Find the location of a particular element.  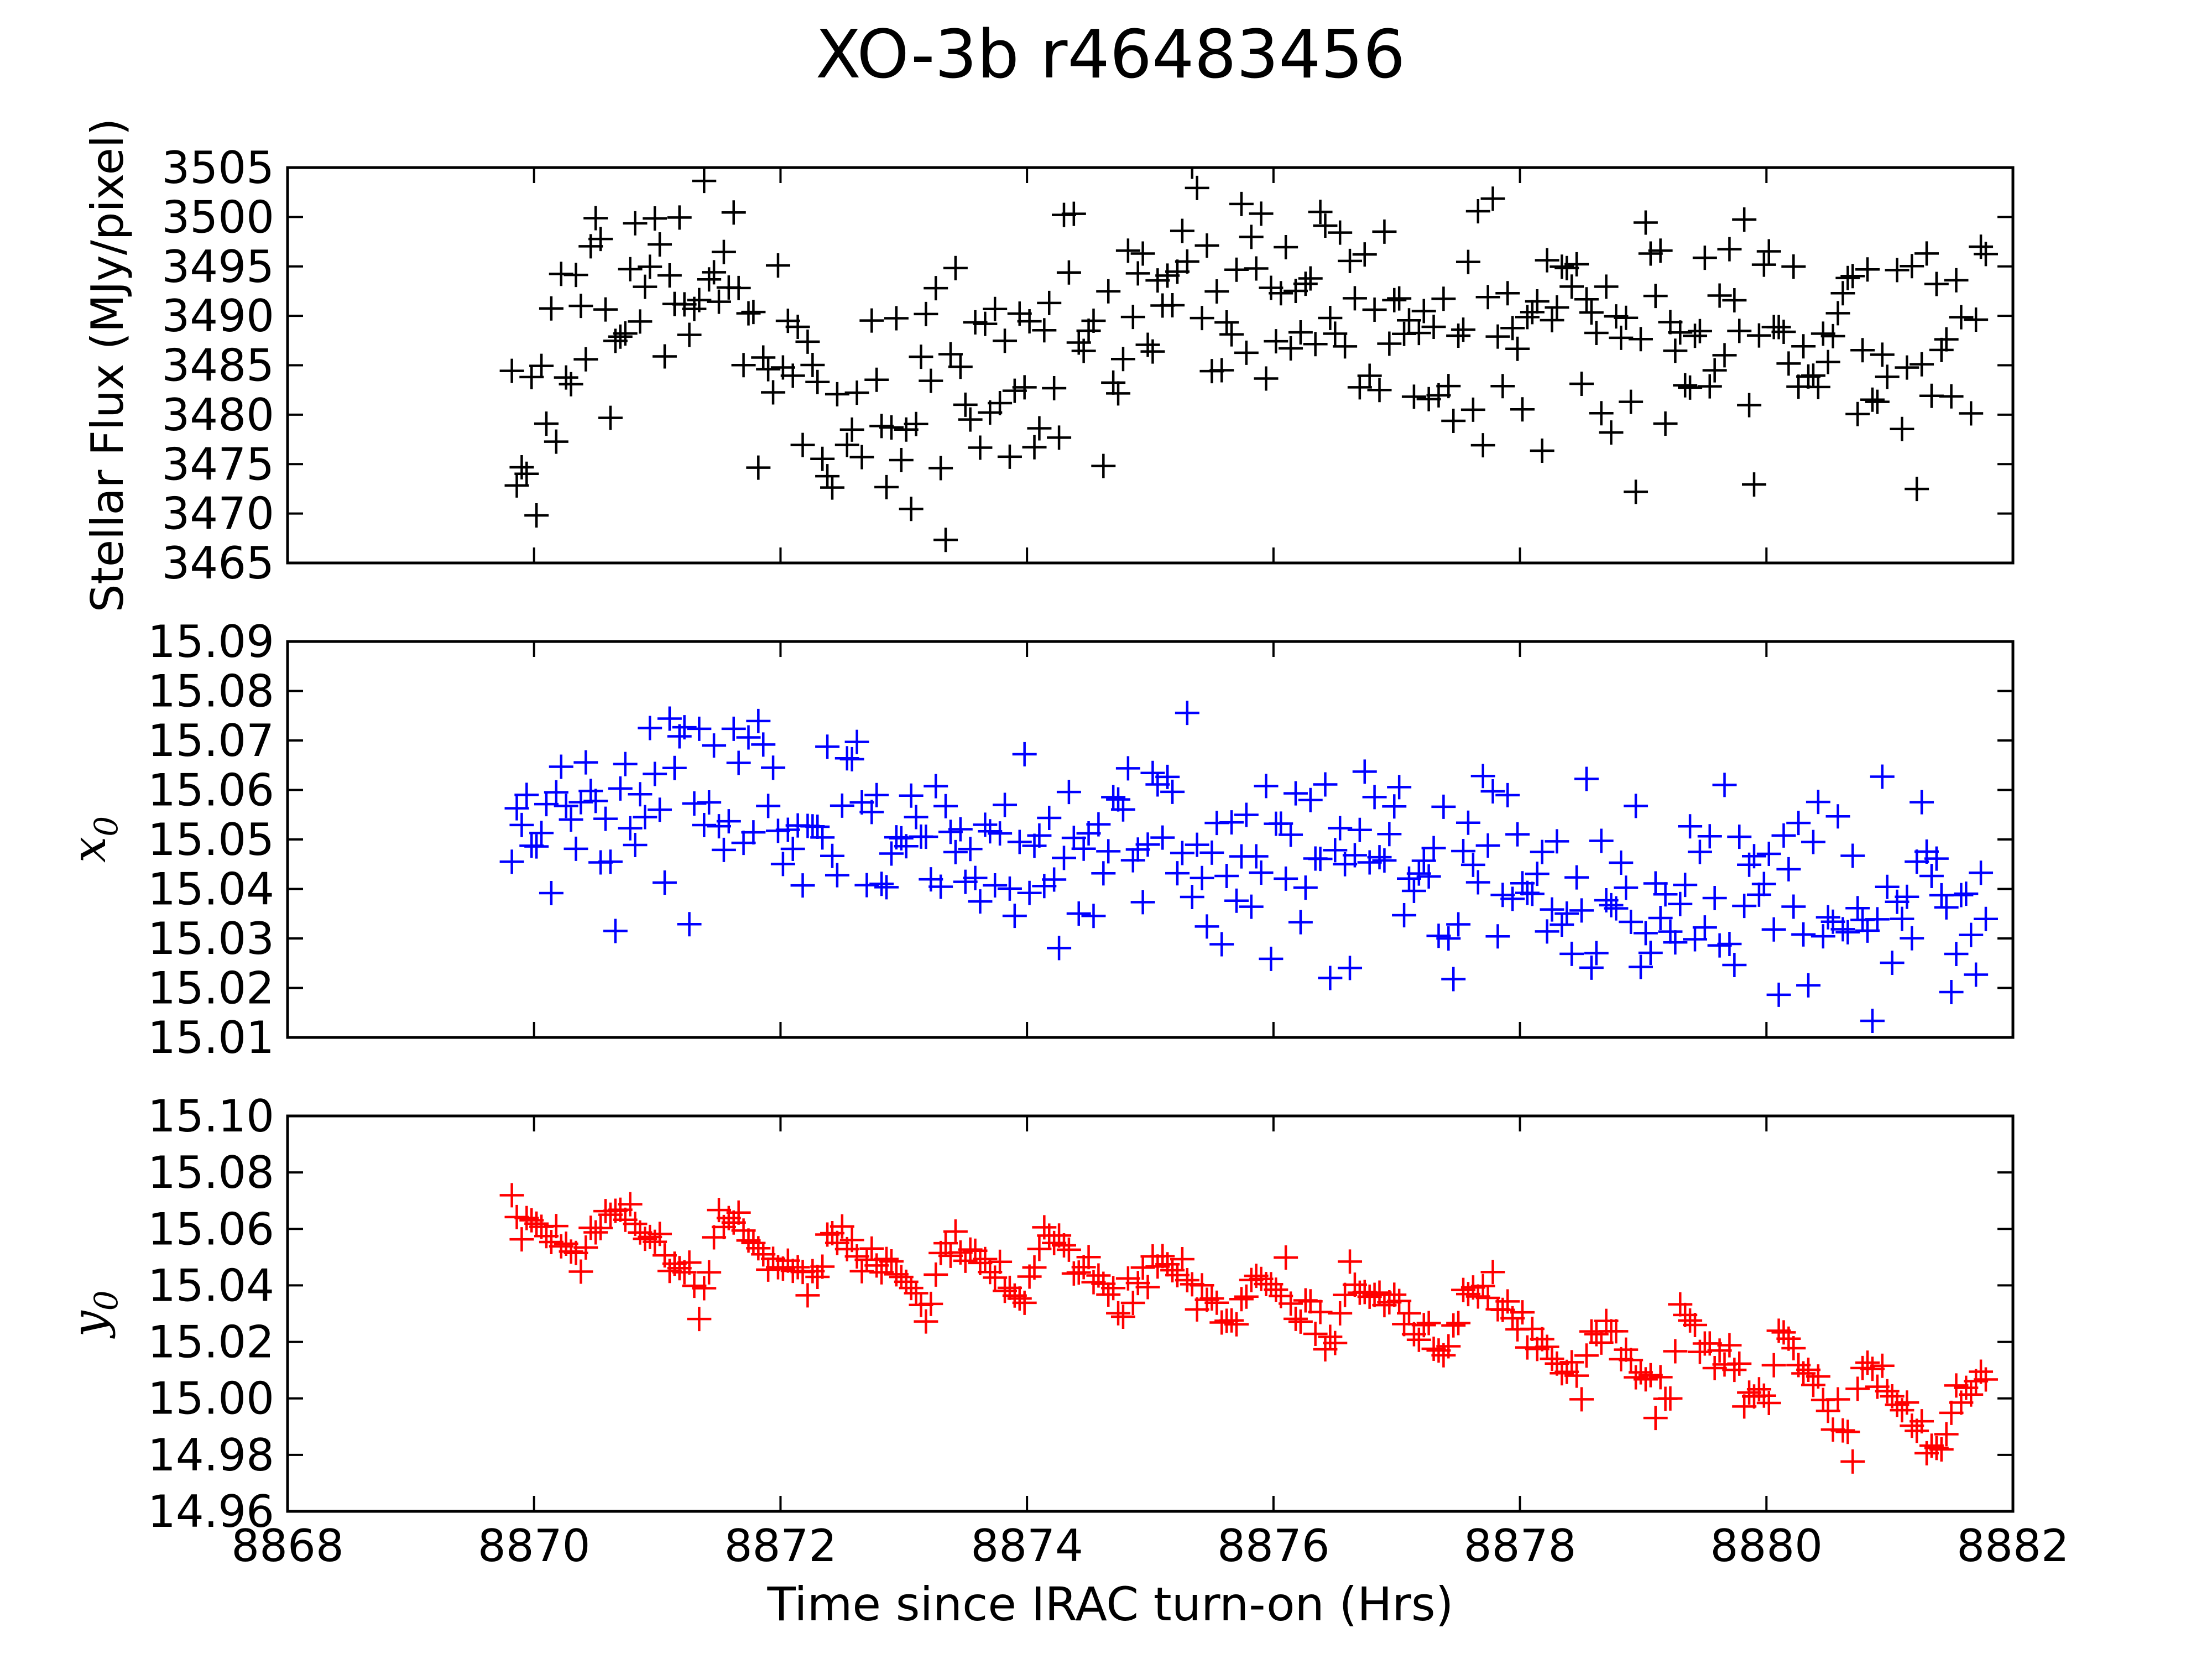

y-tick-label: 15.05 is located at coordinates (211, 840).